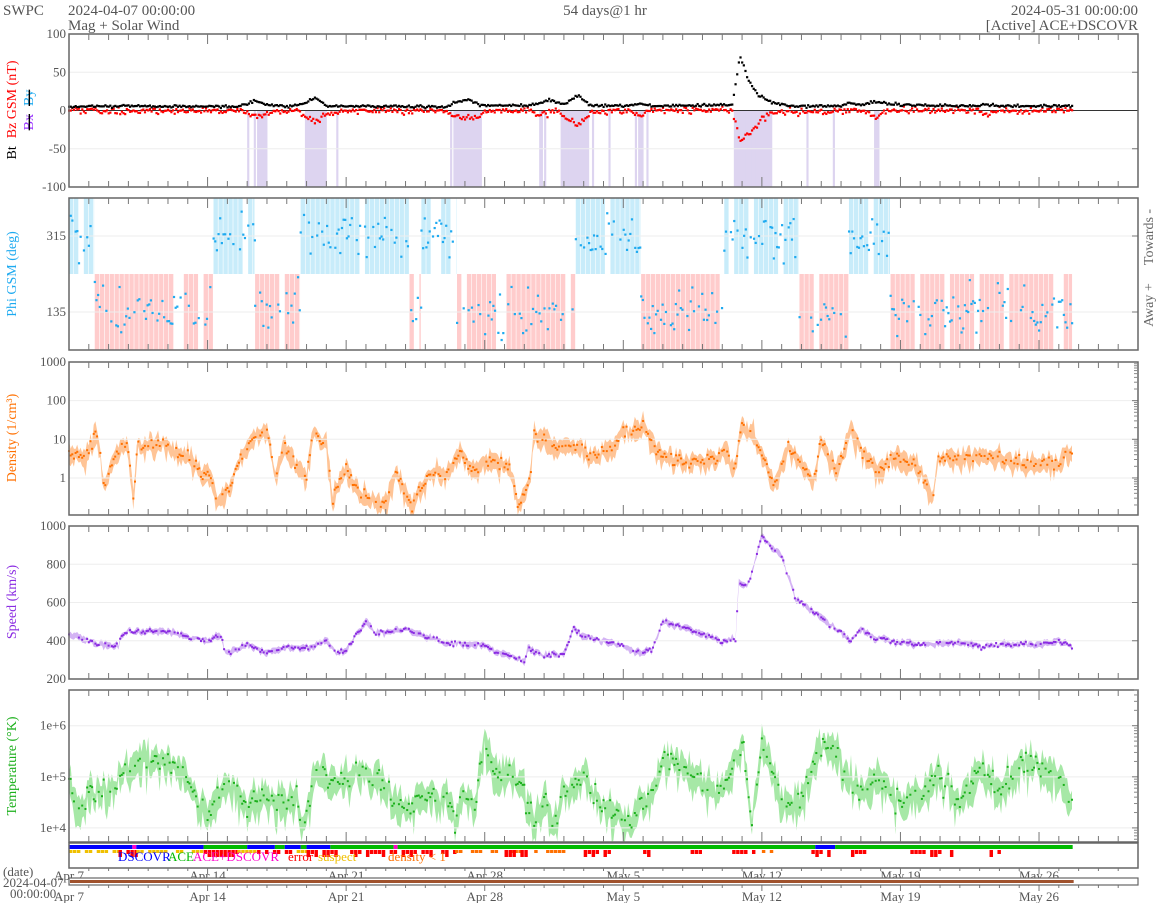  Describe the element at coordinates (1074, 11) in the screenshot. I see `end-datetime: 2024-05-31 00:00:00` at that location.